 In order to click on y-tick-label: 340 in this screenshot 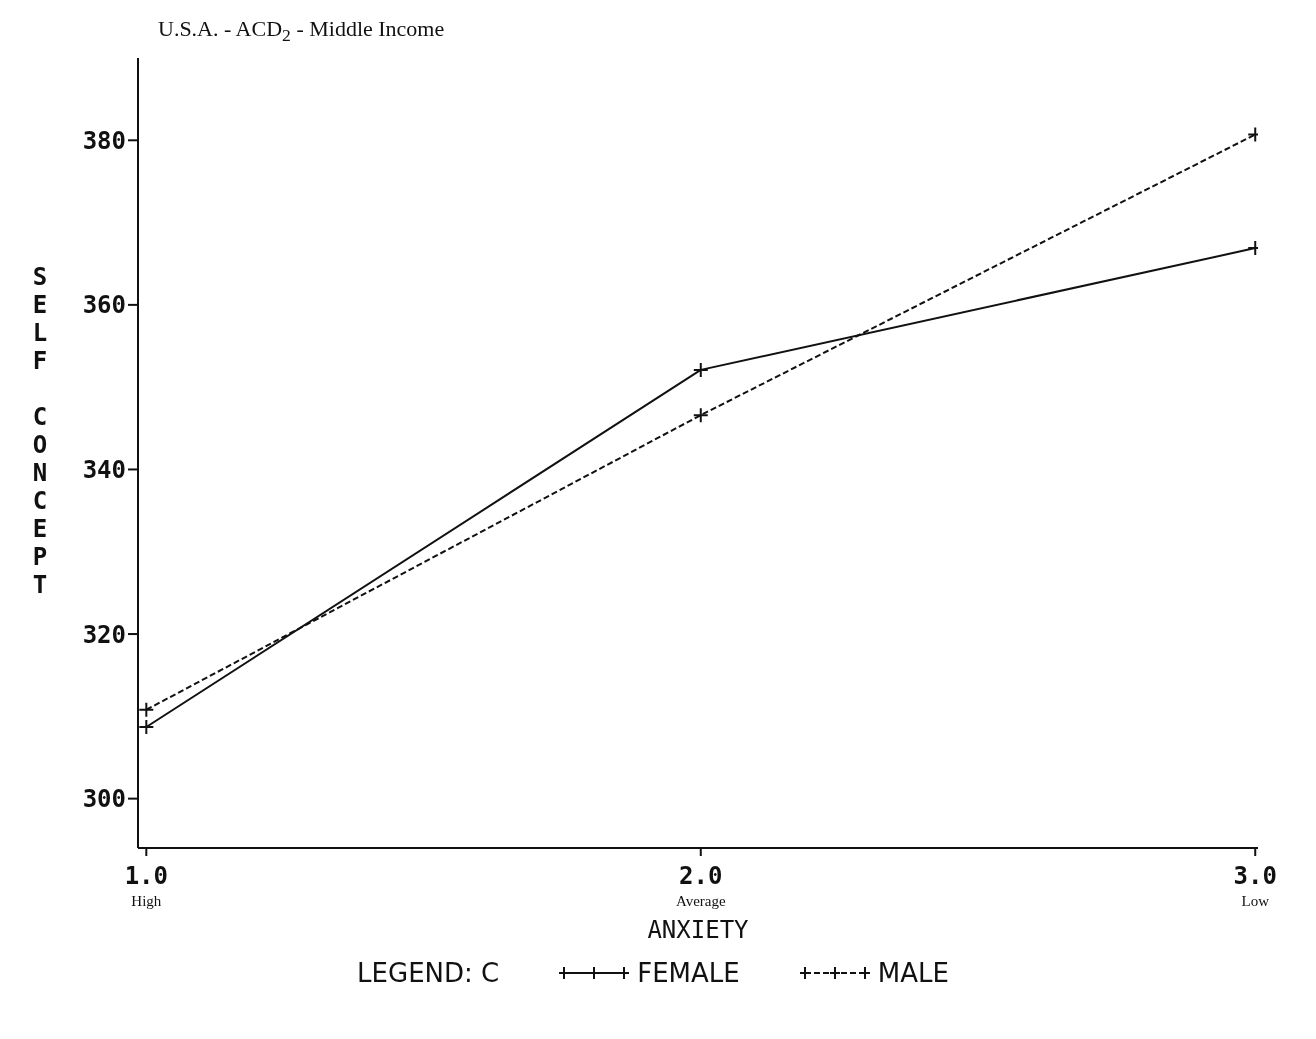, I will do `click(104, 469)`.